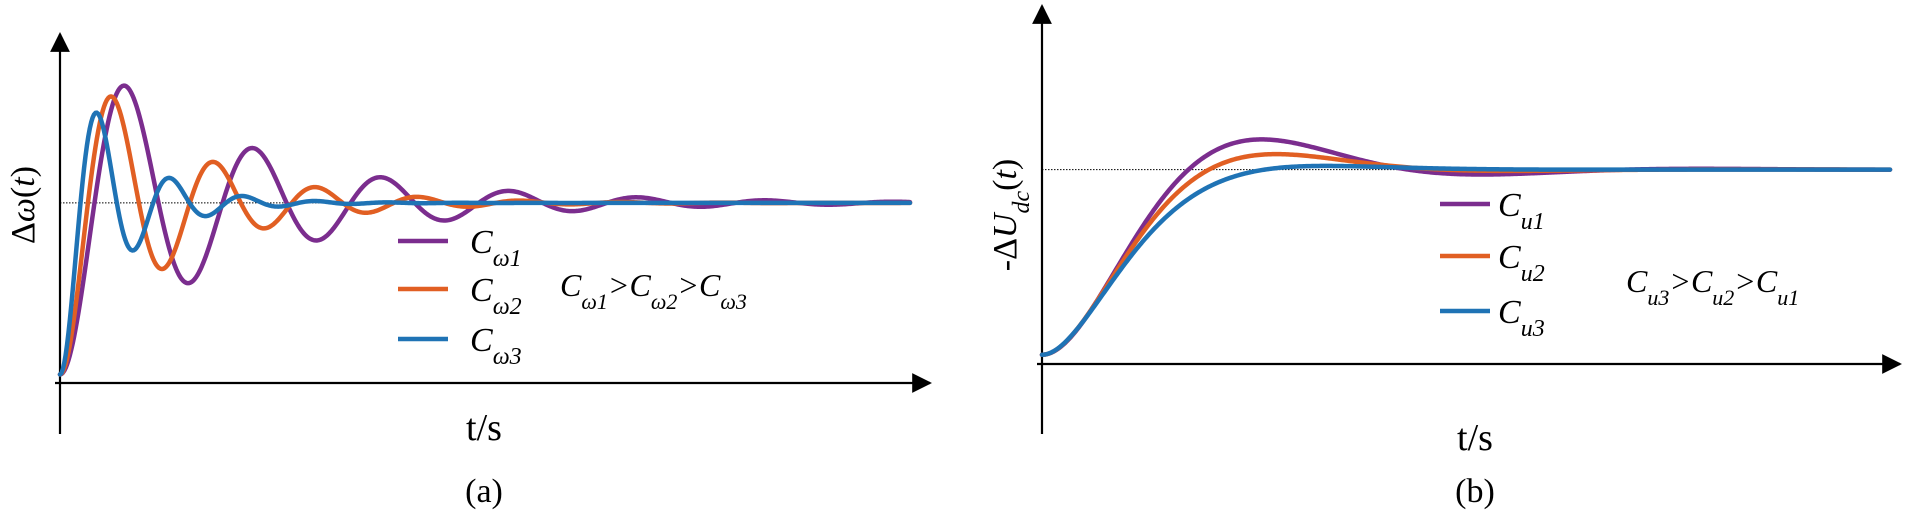 This screenshot has height=520, width=1908. Describe the element at coordinates (1475, 438) in the screenshot. I see `chart-b-x-axis-label: t/s` at that location.